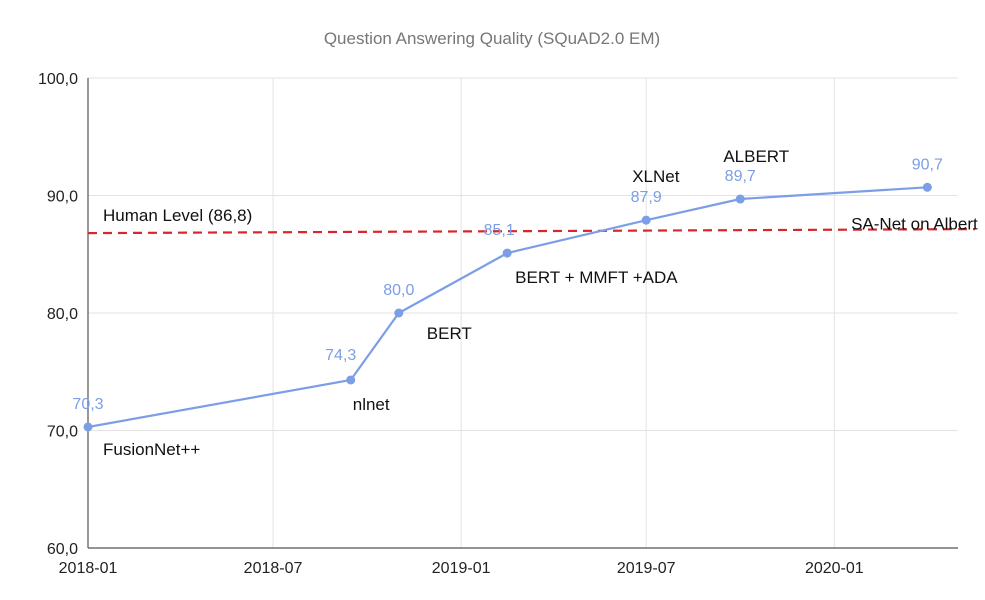 This screenshot has height=600, width=985. I want to click on model-name-label: BERT + MMFT +ADA, so click(596, 277).